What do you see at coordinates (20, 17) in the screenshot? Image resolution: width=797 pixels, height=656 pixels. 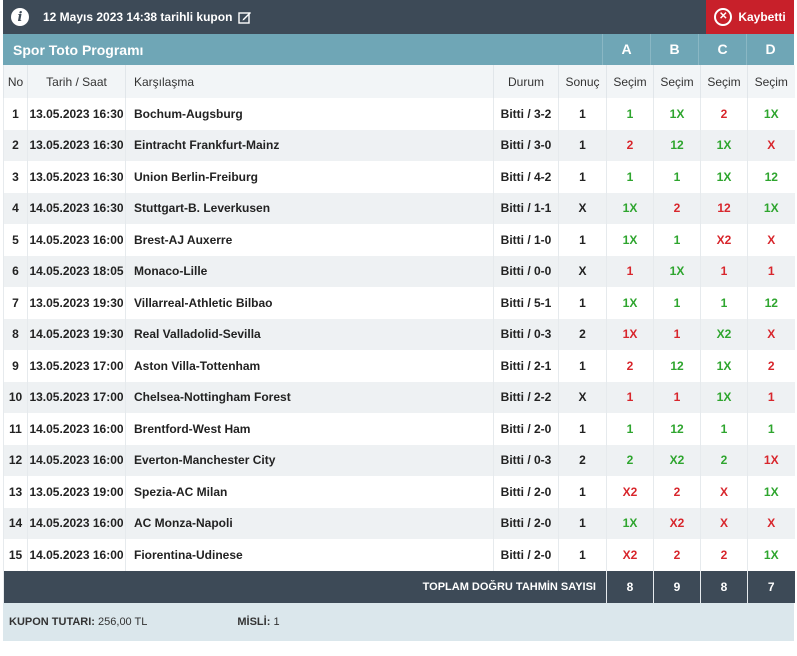 I see `info-icon: i` at bounding box center [20, 17].